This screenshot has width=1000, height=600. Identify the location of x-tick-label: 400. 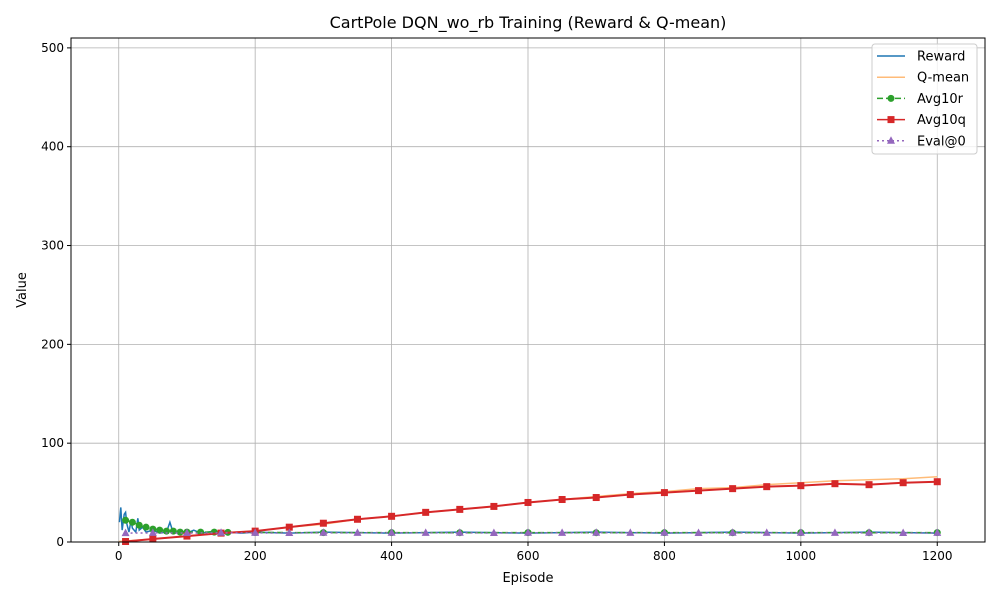
(391, 556).